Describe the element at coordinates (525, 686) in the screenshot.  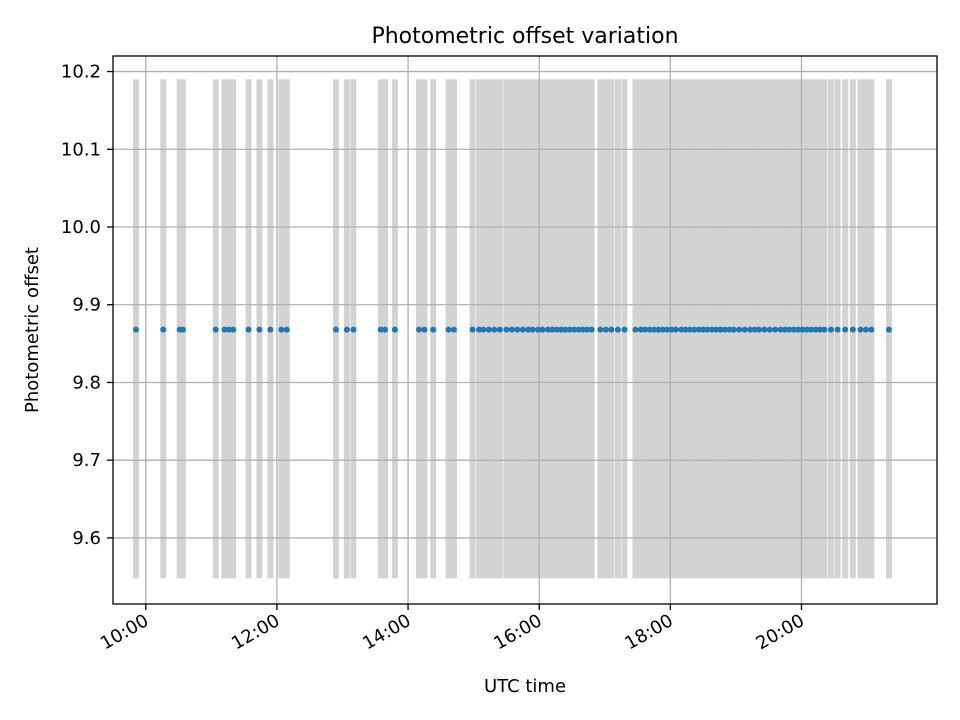
I see `x-axis-label: UTC time` at that location.